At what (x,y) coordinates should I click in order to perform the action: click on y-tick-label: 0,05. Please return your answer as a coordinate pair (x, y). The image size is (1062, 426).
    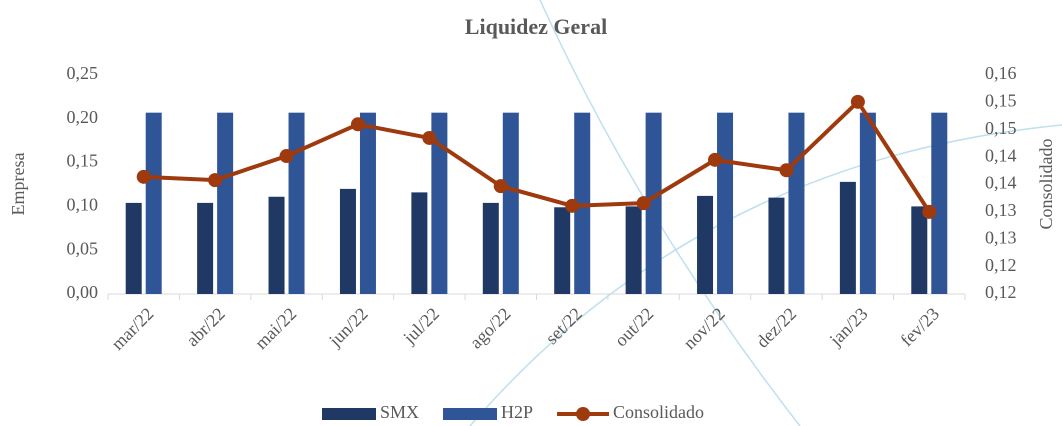
    Looking at the image, I should click on (83, 248).